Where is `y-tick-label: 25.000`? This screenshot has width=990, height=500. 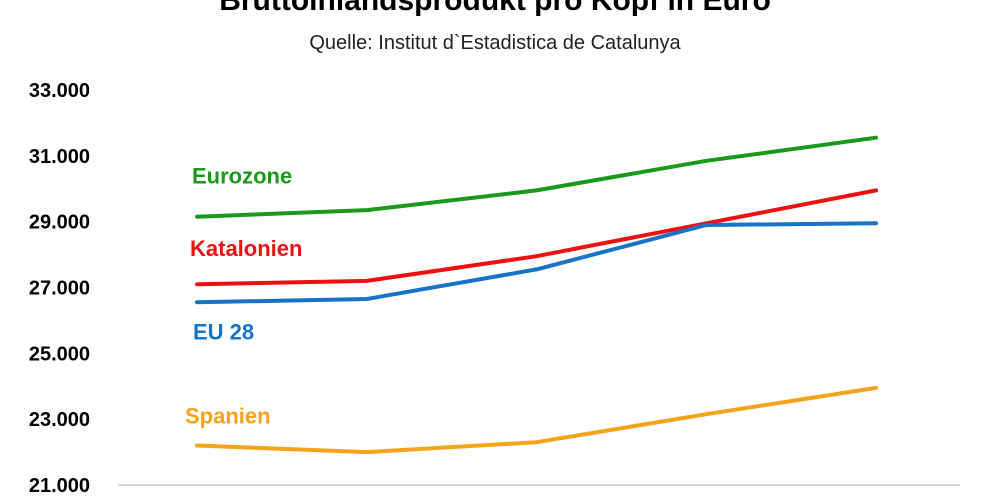 y-tick-label: 25.000 is located at coordinates (59, 354).